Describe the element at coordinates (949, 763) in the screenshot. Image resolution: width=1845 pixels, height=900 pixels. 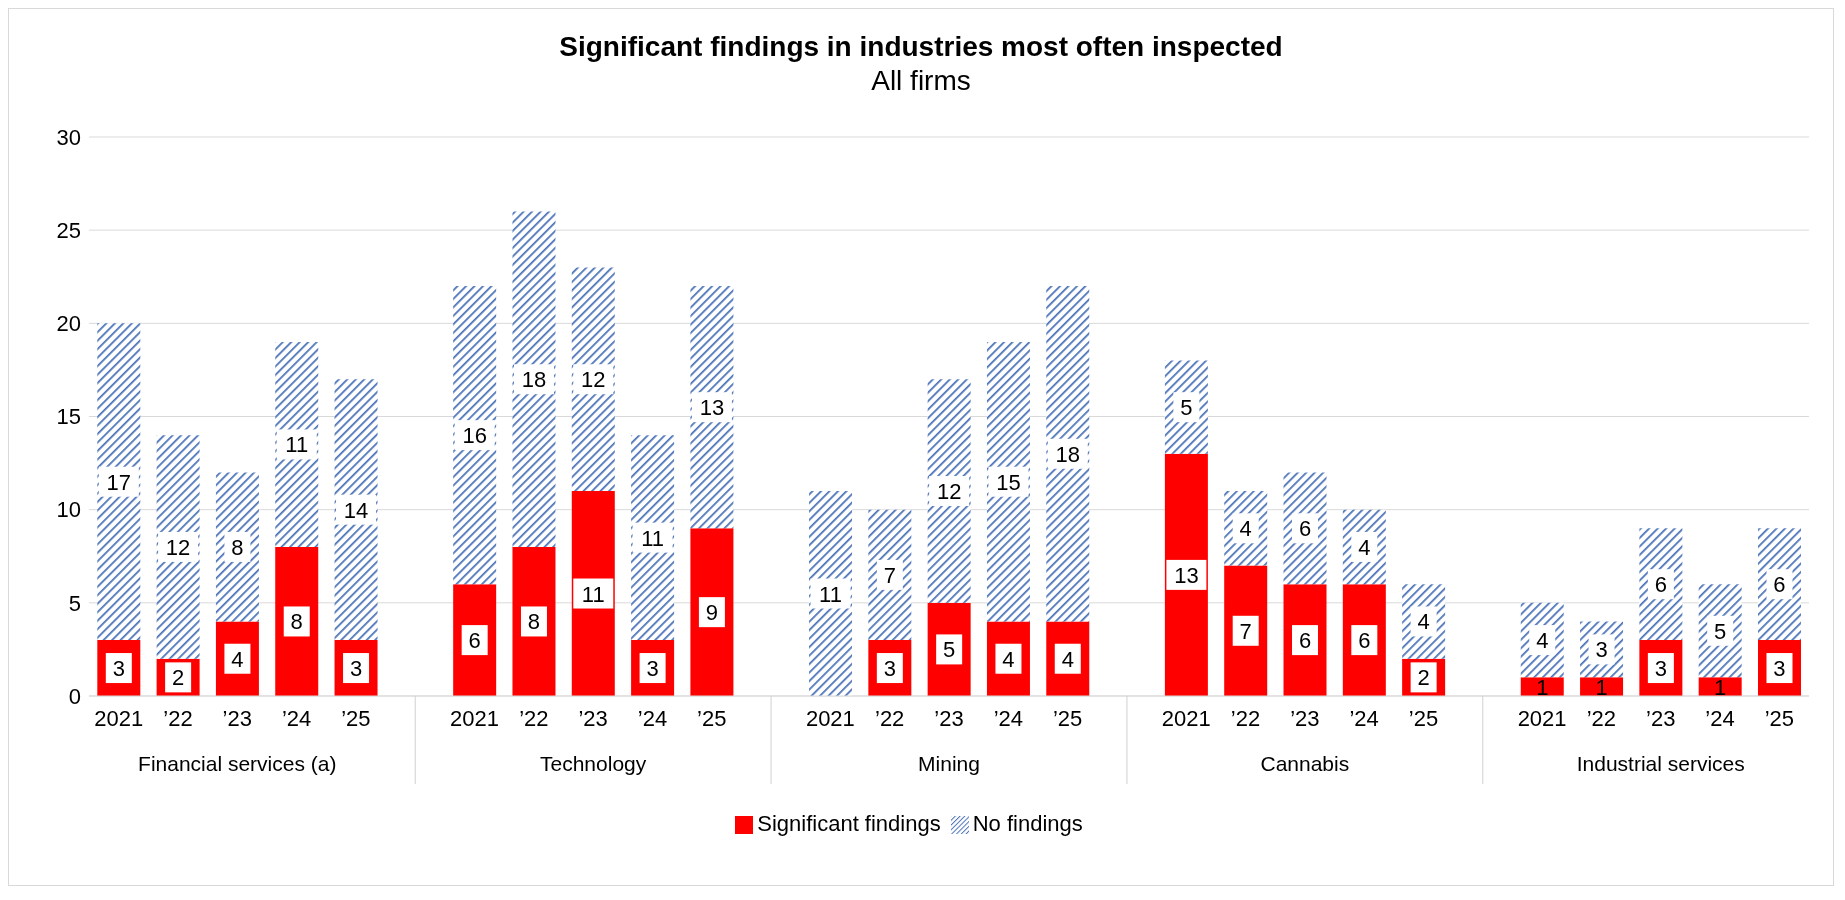
I see `text: Mining` at that location.